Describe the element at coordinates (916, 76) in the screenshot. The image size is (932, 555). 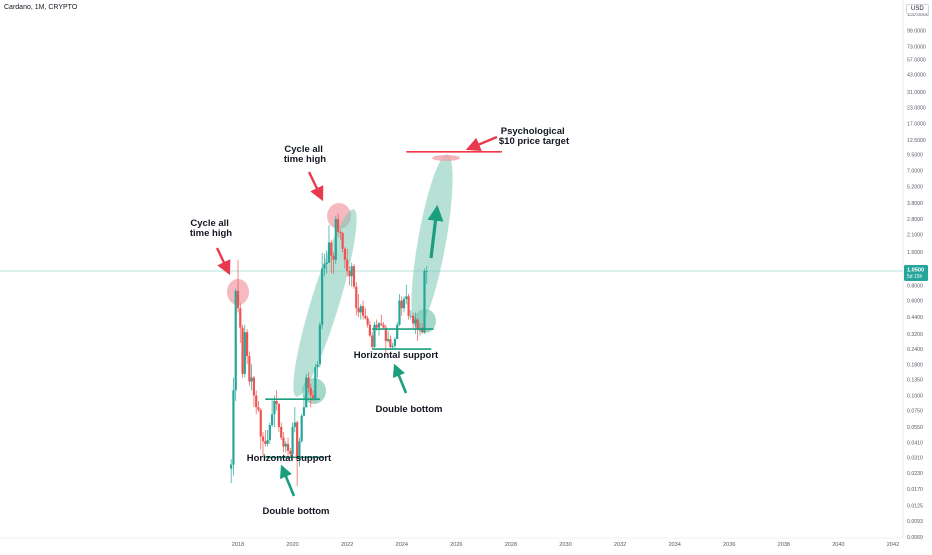
I see `y-tick-label: 43.0000` at that location.